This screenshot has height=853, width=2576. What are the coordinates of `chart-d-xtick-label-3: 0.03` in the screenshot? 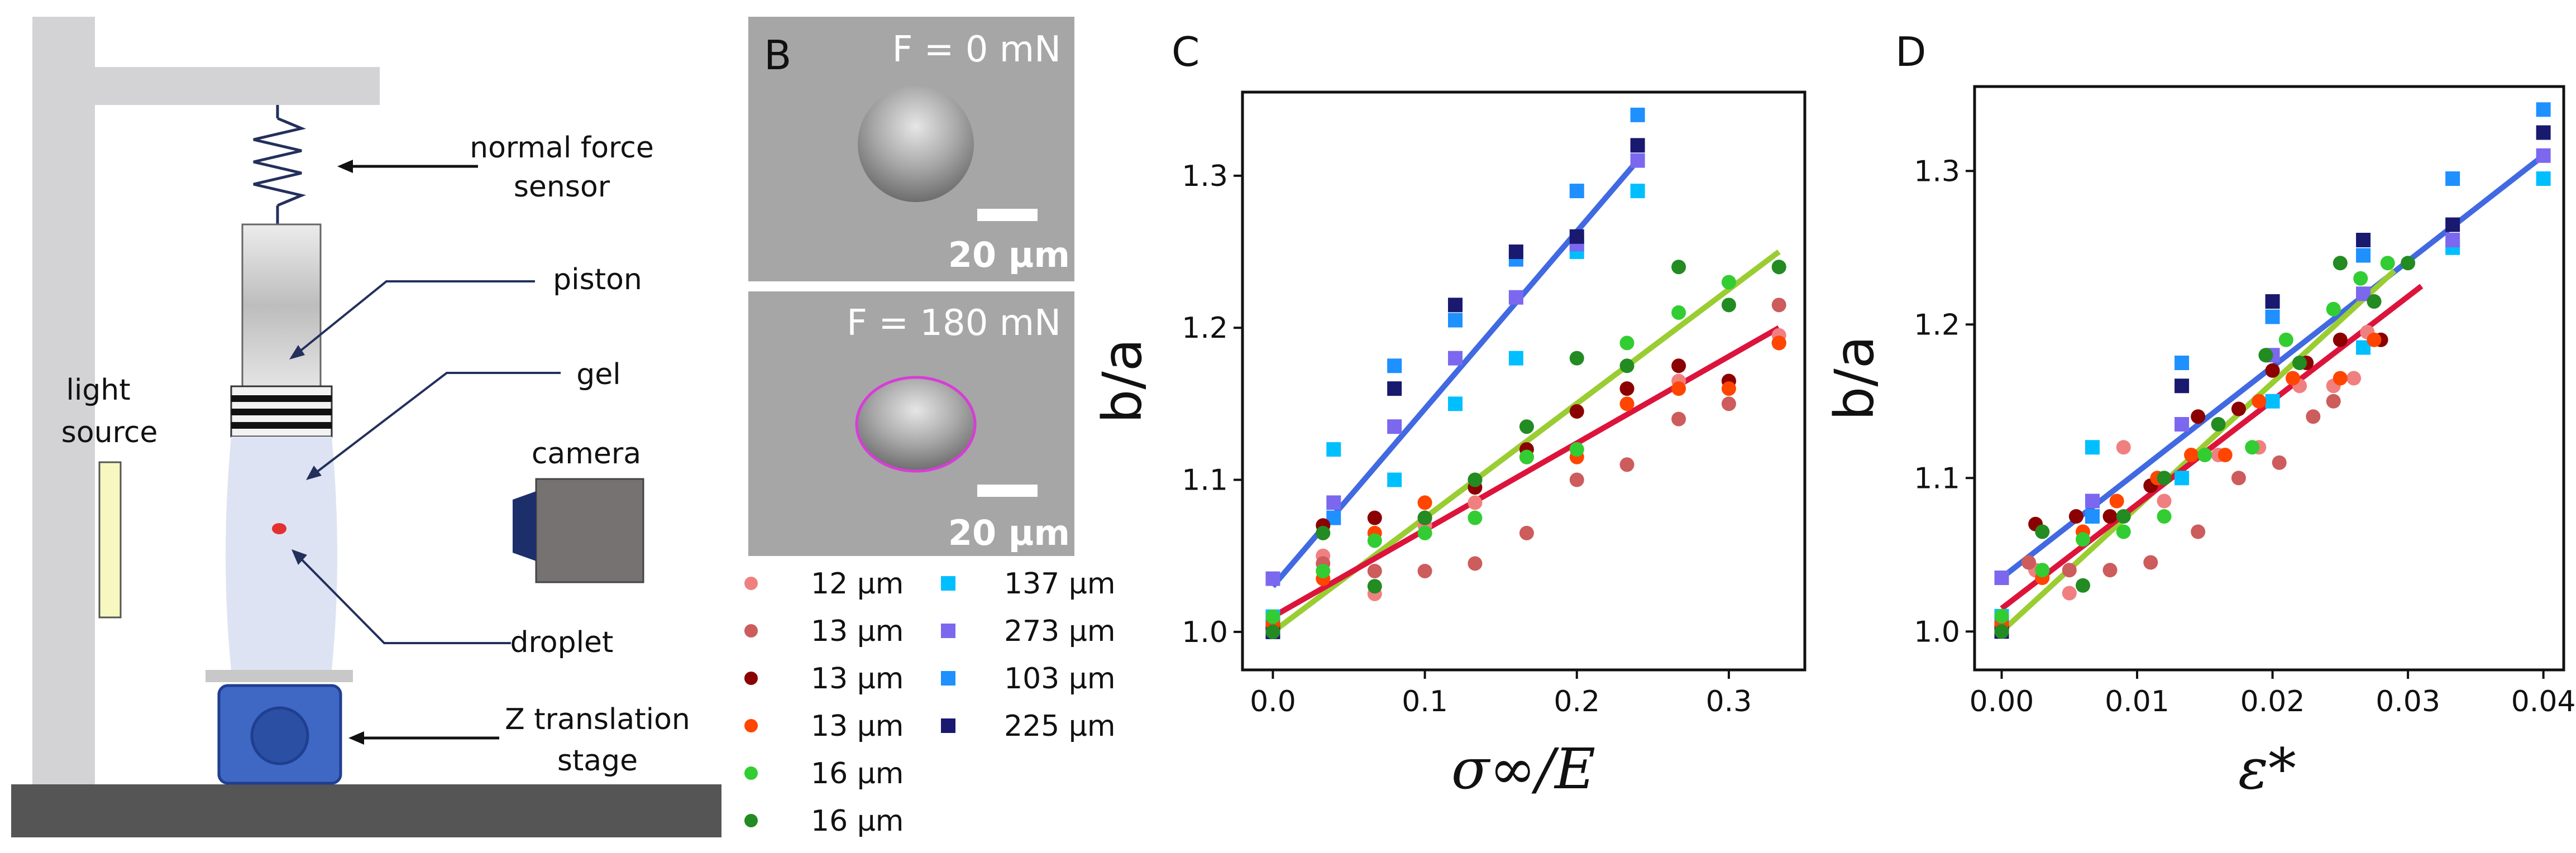 It's located at (2408, 701).